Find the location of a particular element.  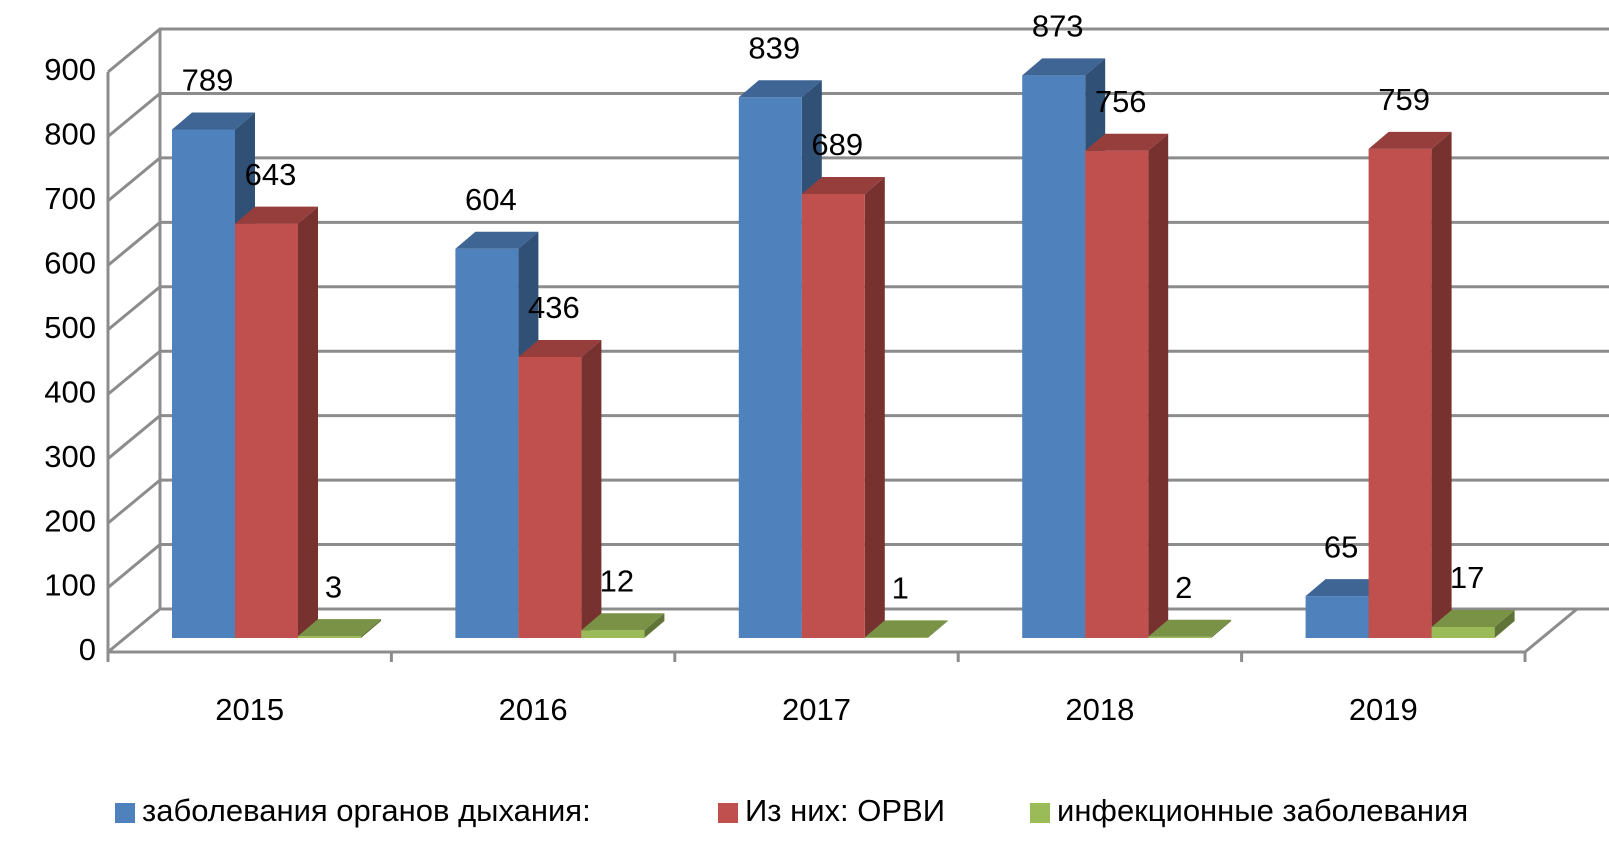

y-tick-label: 700 is located at coordinates (70, 198).